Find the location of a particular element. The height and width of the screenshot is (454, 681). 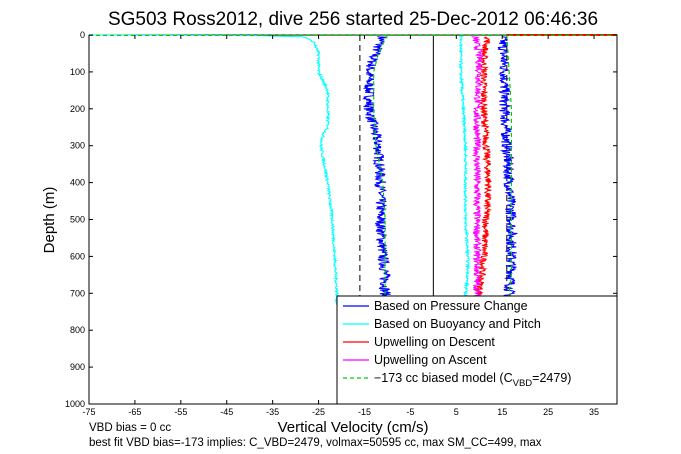

series-0-pass-b-line is located at coordinates (508, 170).